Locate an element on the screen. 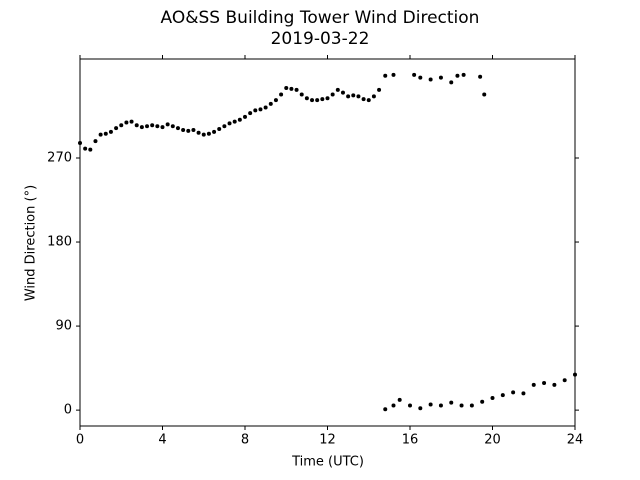 This screenshot has height=480, width=640. y-axis-label: Wind Direction (°) is located at coordinates (31, 243).